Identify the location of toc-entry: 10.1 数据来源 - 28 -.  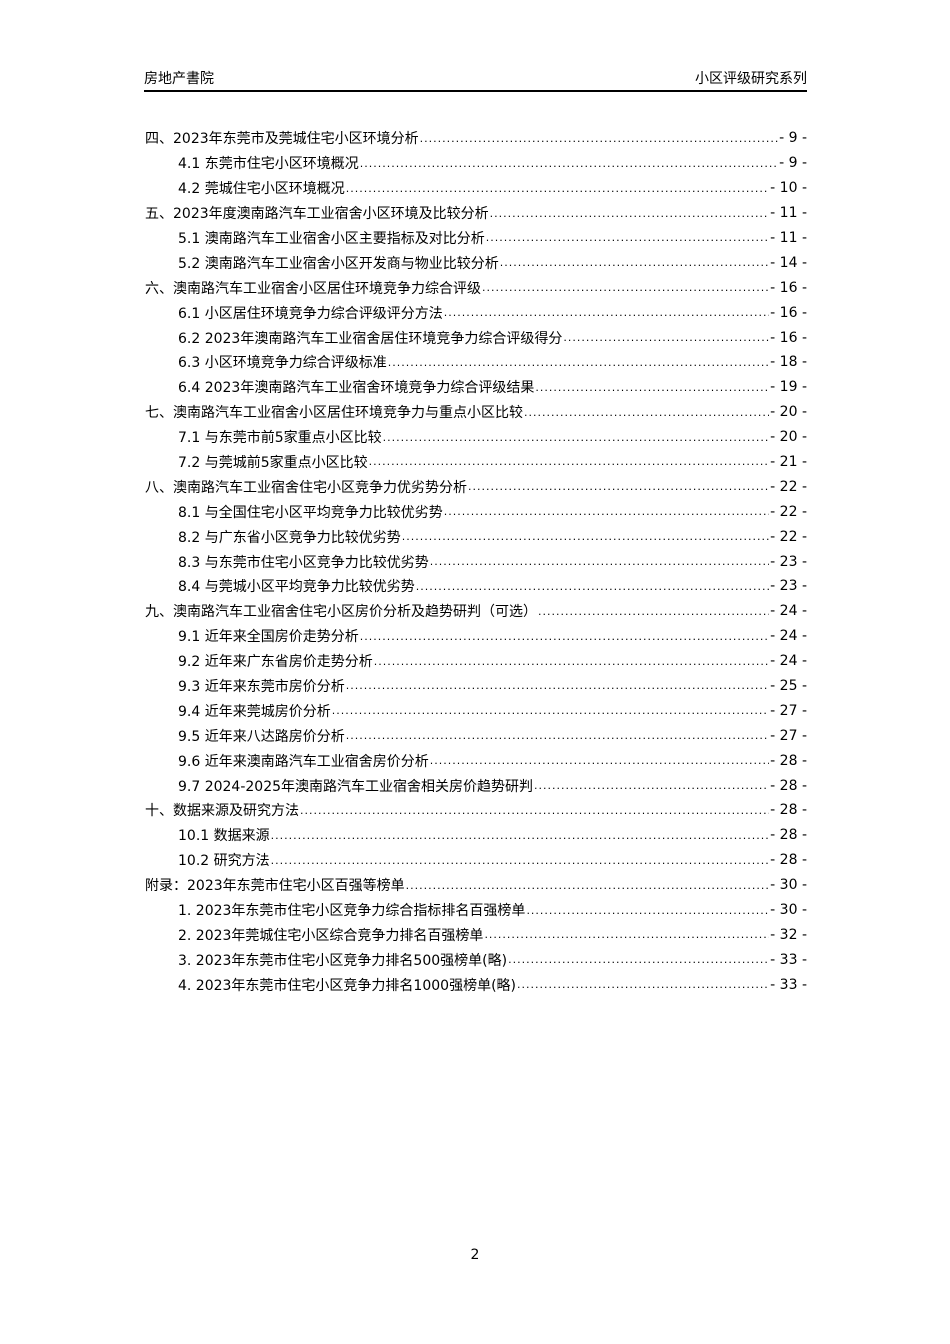
(476, 835).